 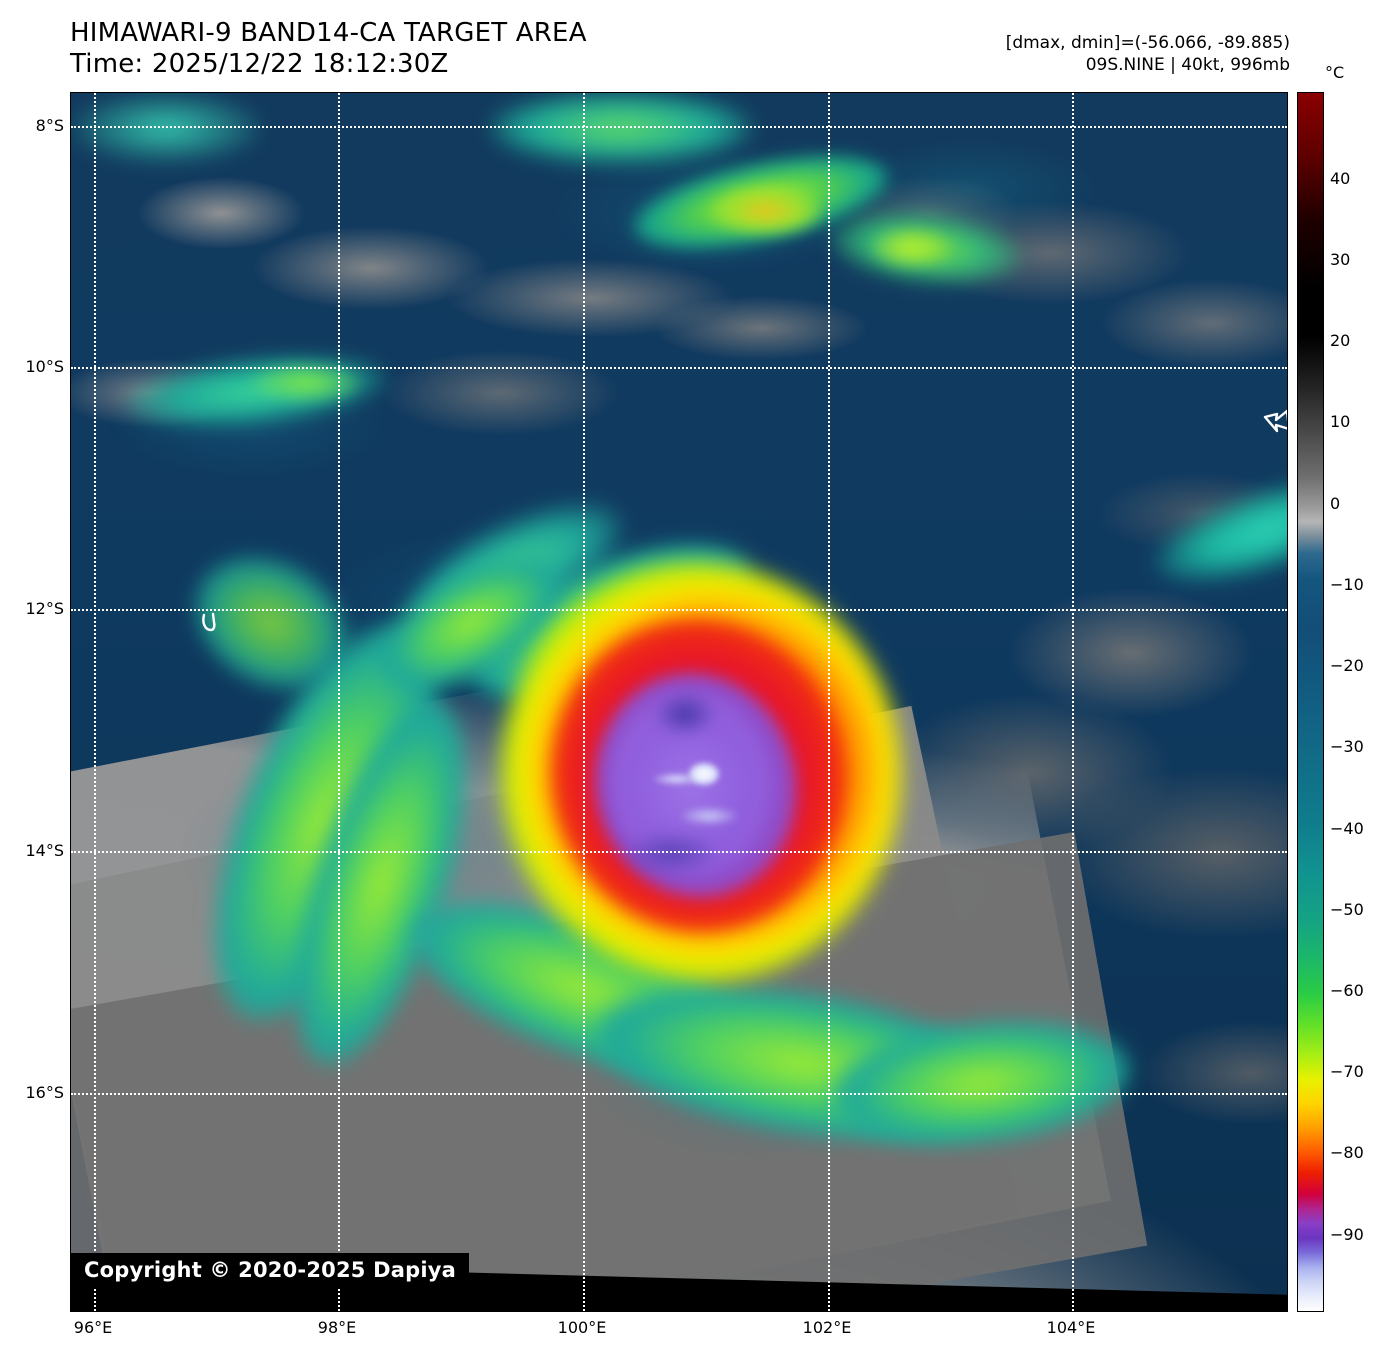 What do you see at coordinates (1347, 665) in the screenshot?
I see `cbar-tick-m20: −20` at bounding box center [1347, 665].